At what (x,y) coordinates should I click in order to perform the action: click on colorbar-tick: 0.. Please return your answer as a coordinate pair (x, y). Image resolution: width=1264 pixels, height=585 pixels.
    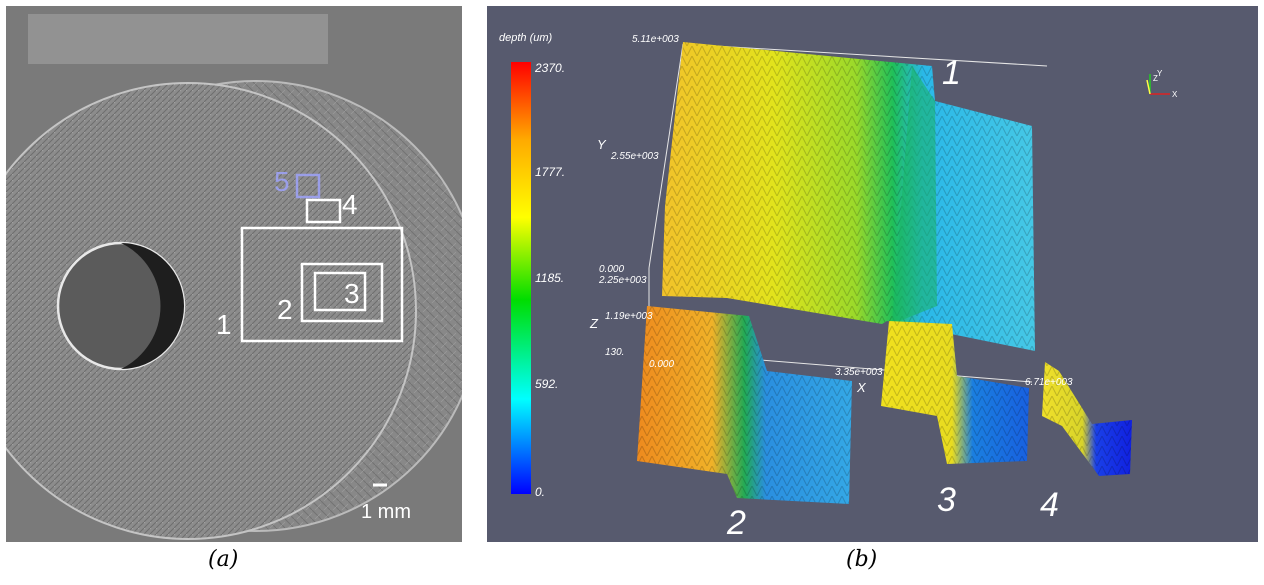
    Looking at the image, I should click on (540, 492).